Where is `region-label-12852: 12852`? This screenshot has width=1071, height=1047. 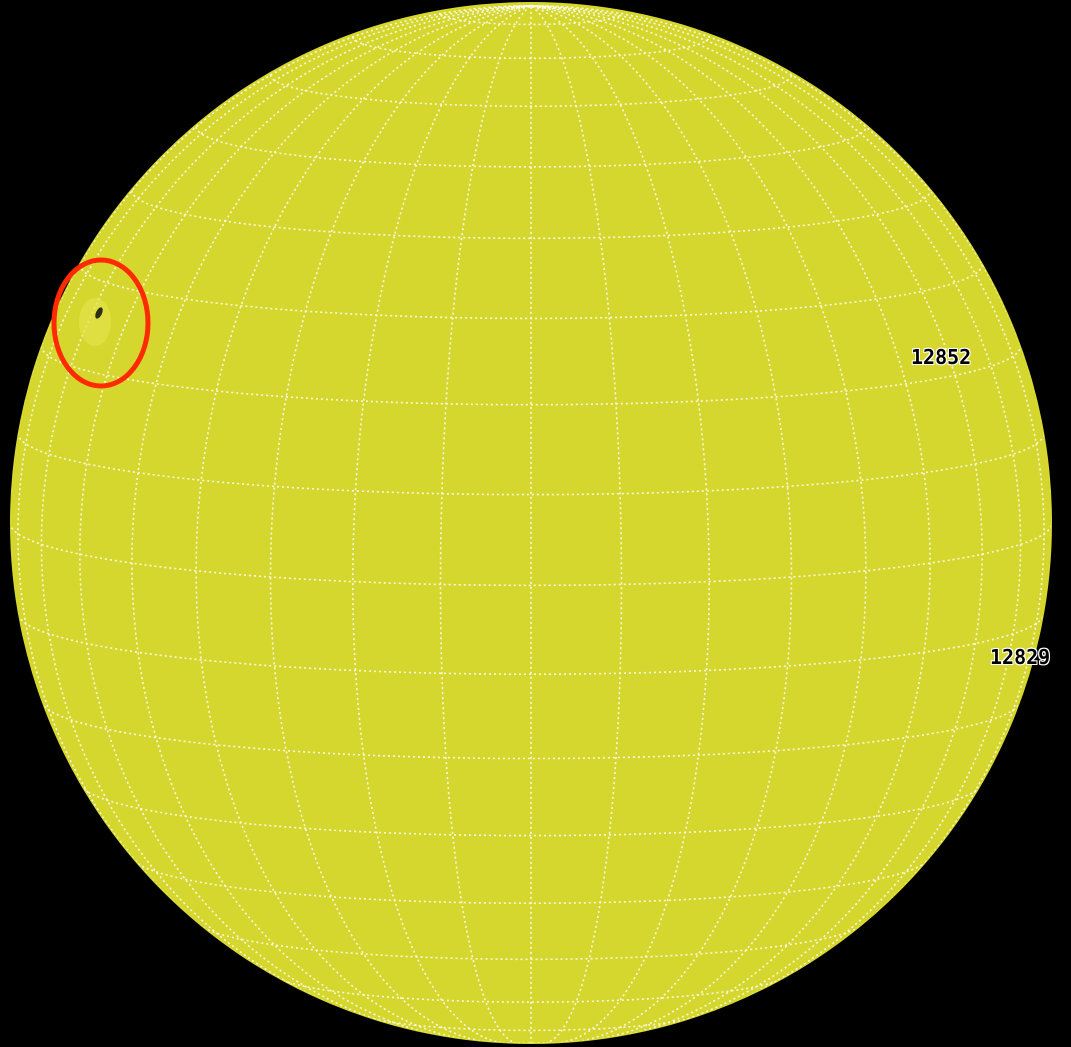 region-label-12852: 12852 is located at coordinates (941, 357).